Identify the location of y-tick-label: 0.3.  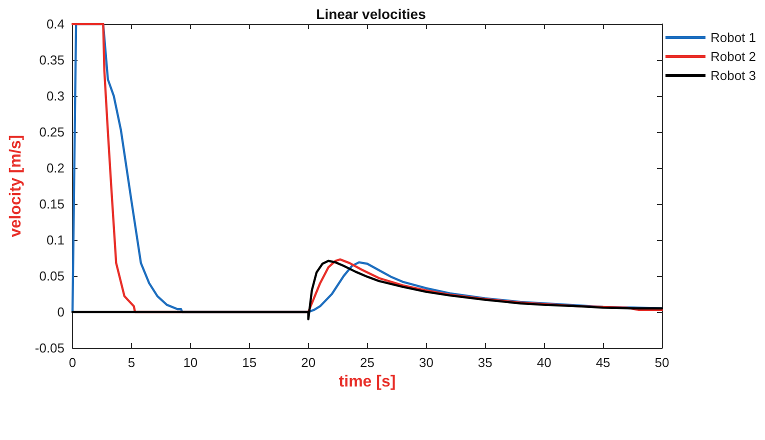
(55, 96).